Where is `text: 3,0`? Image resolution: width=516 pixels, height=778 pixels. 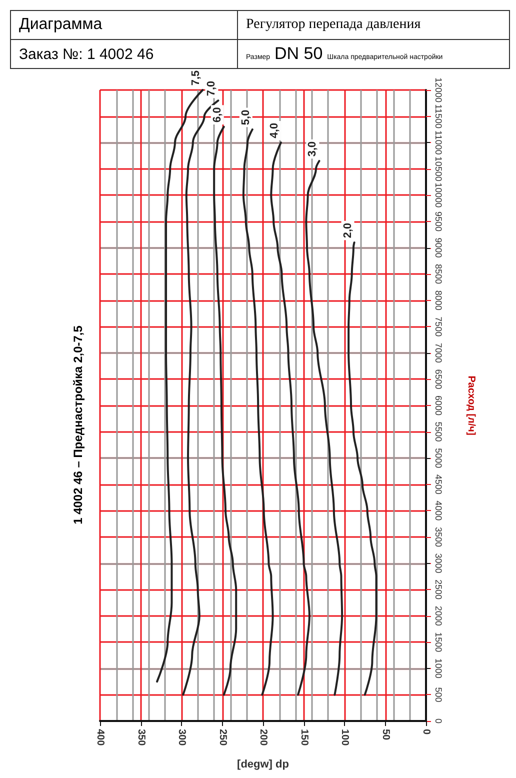 text: 3,0 is located at coordinates (312, 149).